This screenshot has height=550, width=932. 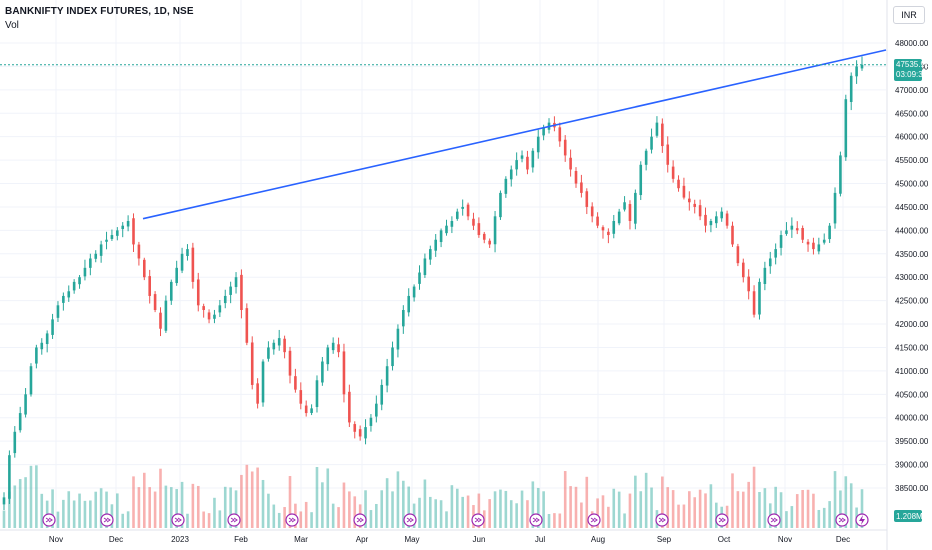 I want to click on price-tick-label: 44000.00, so click(x=912, y=230).